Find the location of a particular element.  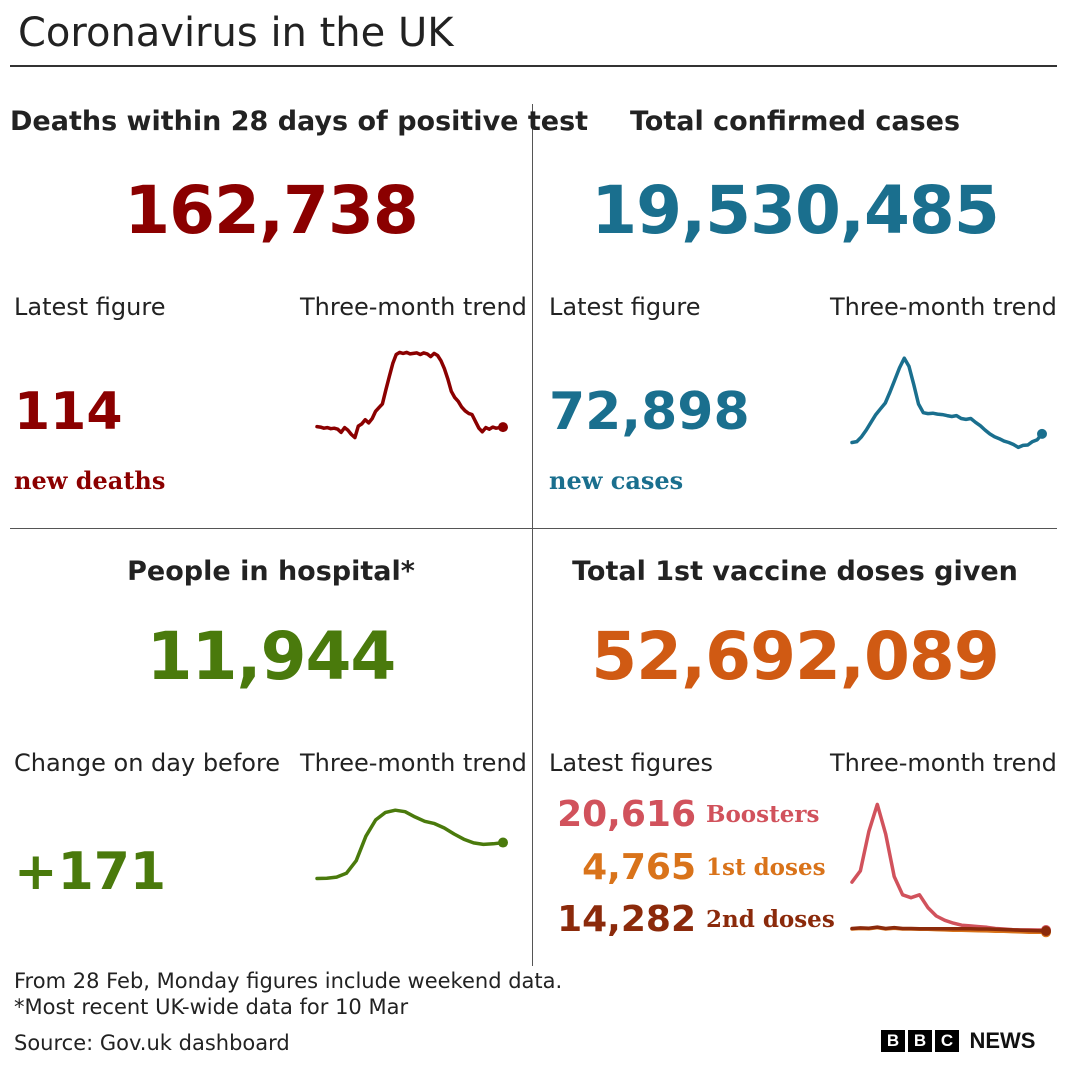

vertical-divider is located at coordinates (532, 535).